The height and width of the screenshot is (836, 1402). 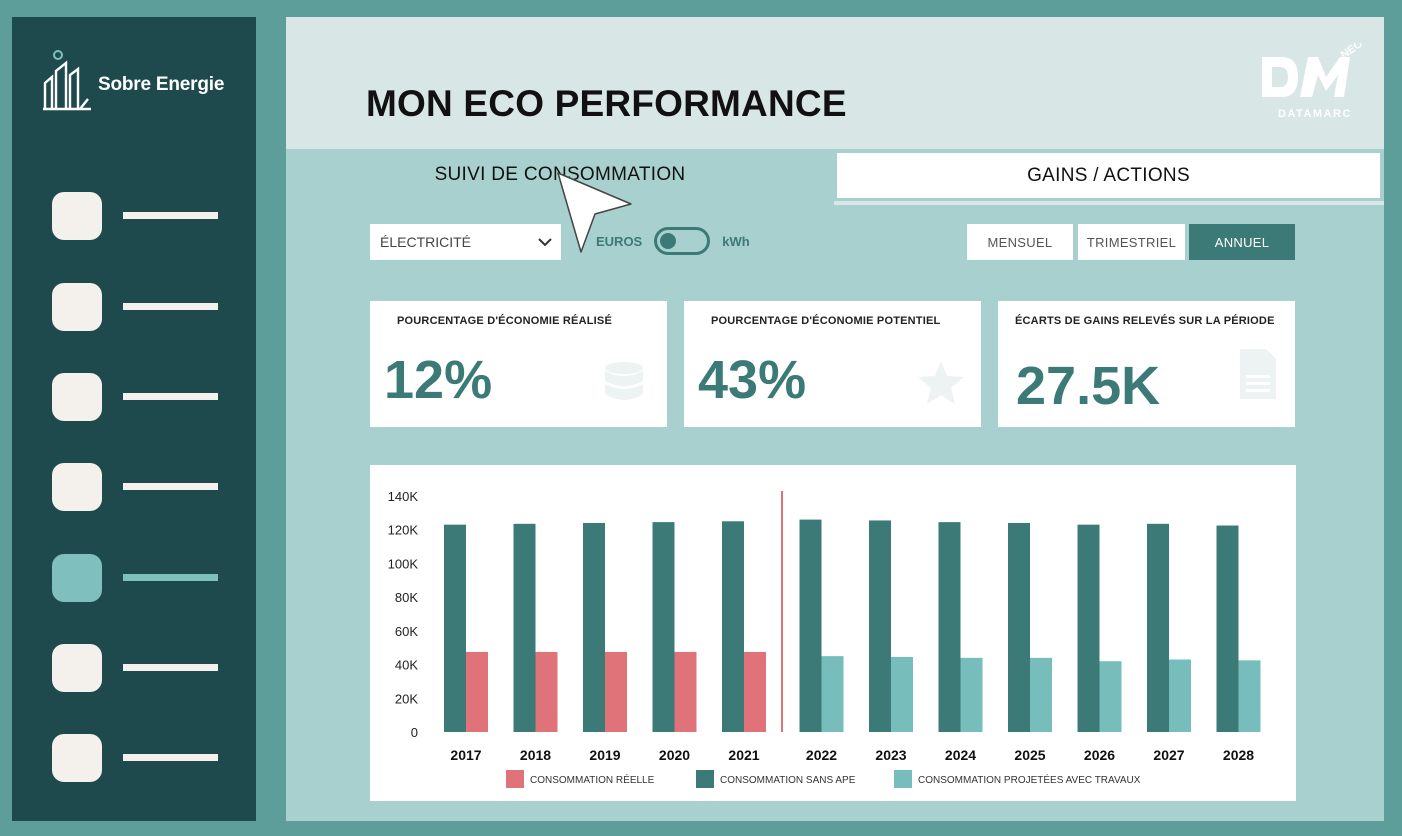 I want to click on chevron-down-icon, so click(x=545, y=242).